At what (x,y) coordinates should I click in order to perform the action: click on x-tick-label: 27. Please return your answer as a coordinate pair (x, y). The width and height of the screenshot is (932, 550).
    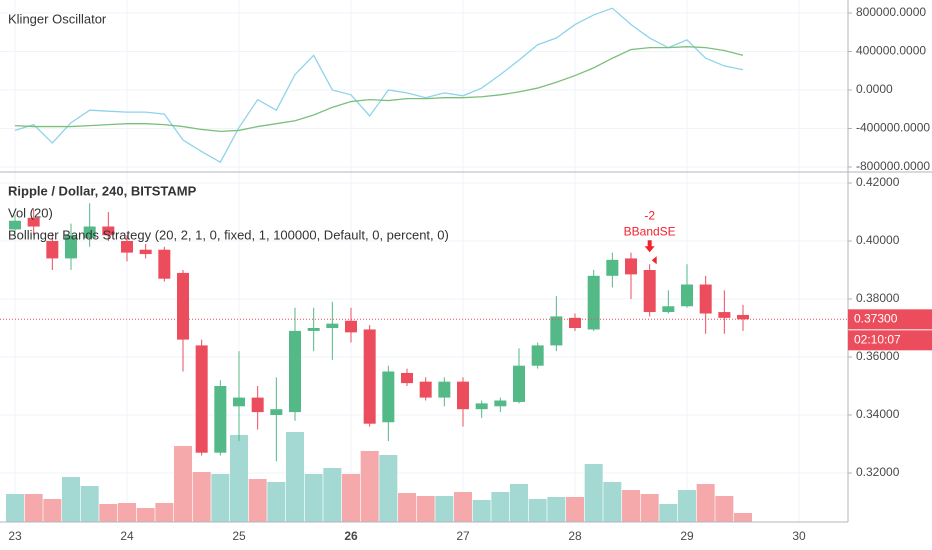
    Looking at the image, I should click on (463, 536).